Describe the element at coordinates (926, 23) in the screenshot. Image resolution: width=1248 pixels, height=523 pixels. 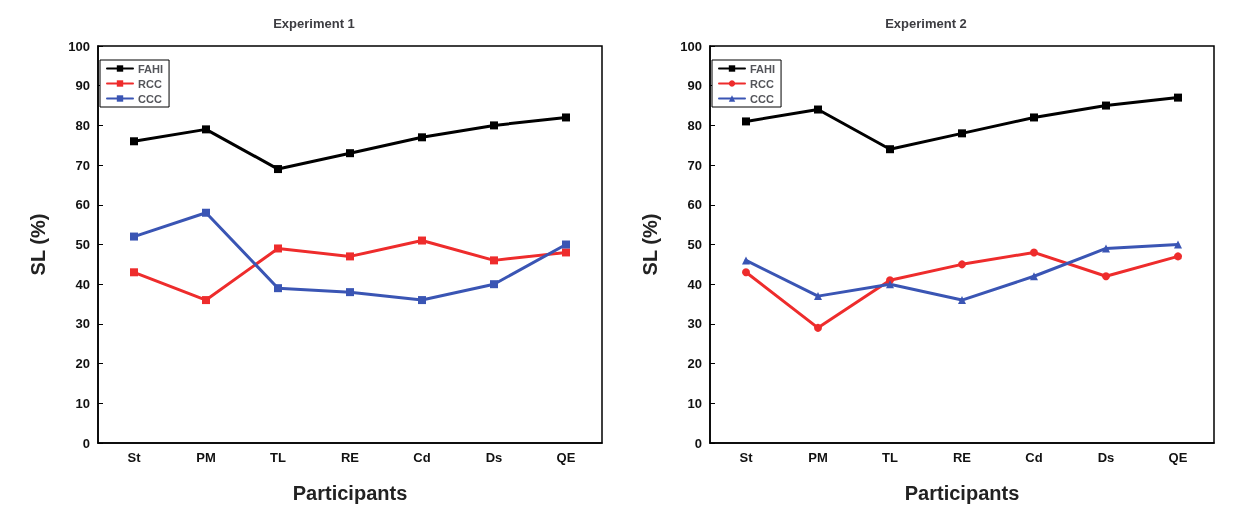
I see `chart-title: Experiment 2` at that location.